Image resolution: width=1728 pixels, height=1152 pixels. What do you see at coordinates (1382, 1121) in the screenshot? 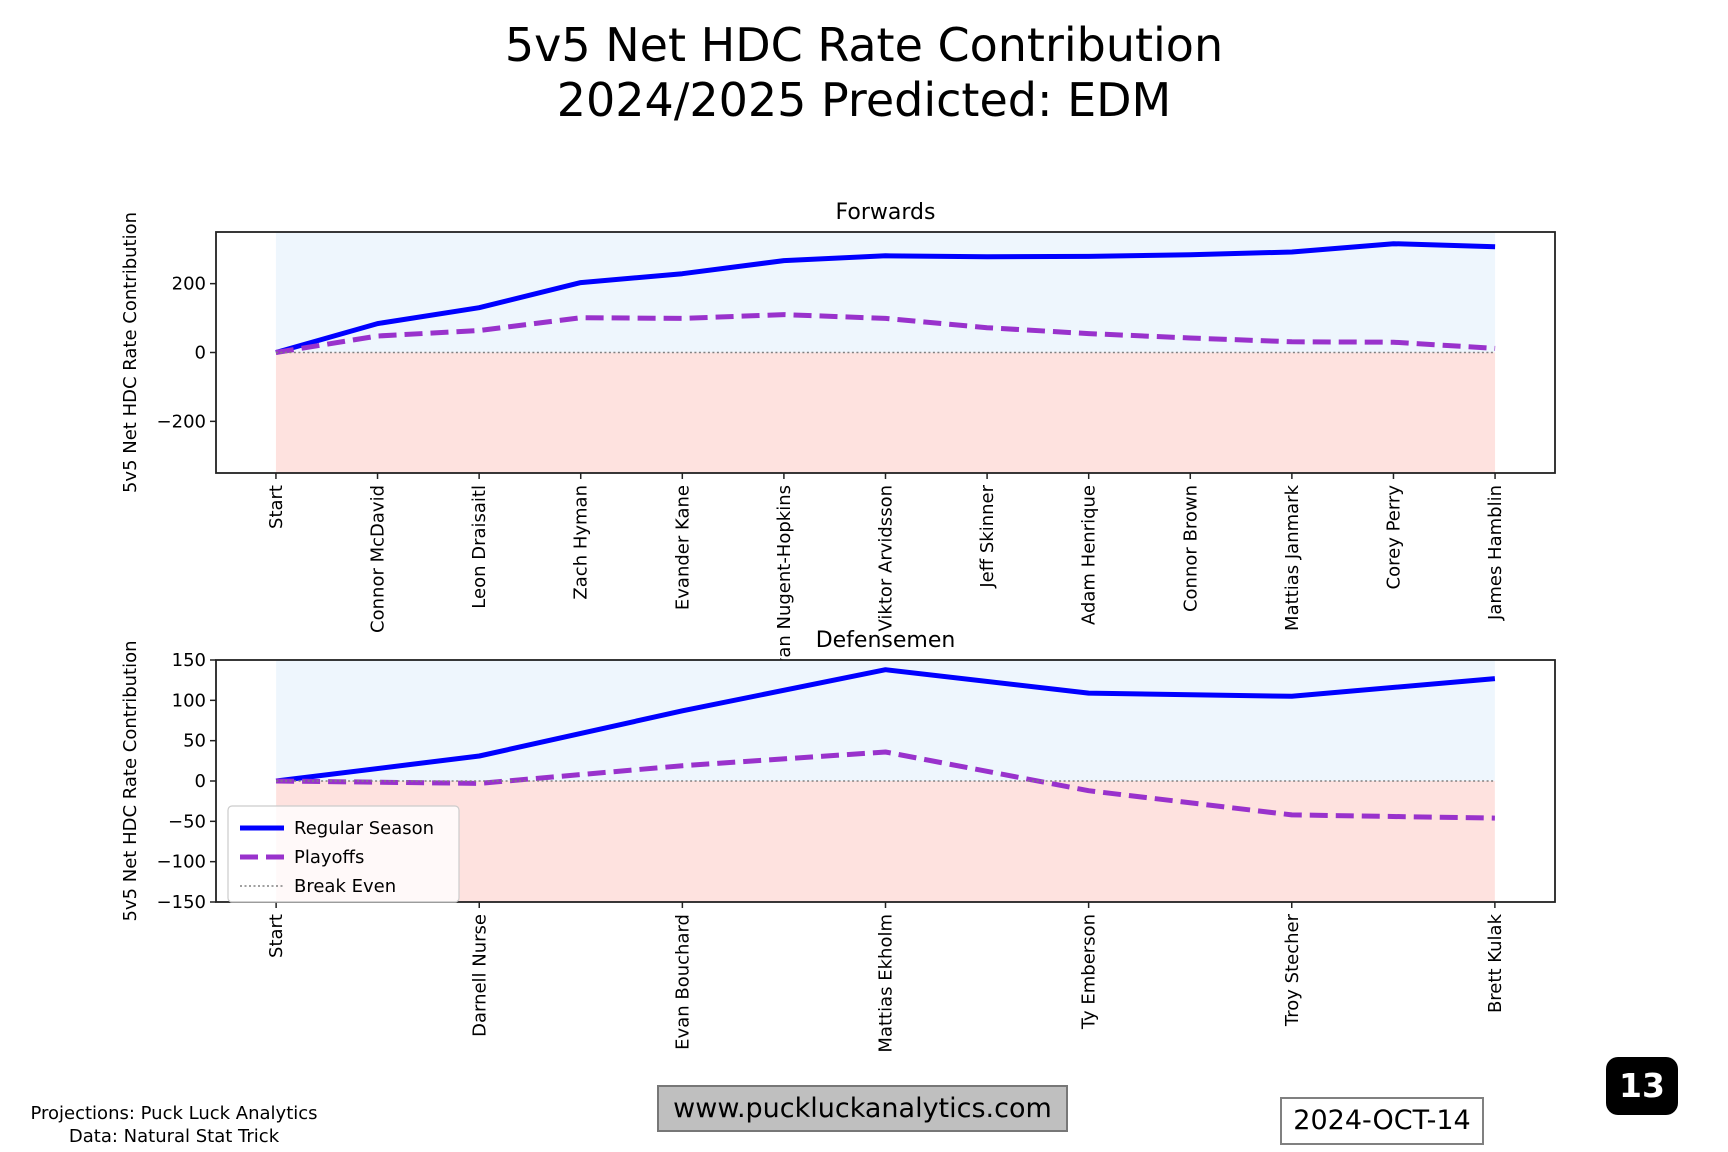
I see `date-label: 2024-OCT-14` at bounding box center [1382, 1121].